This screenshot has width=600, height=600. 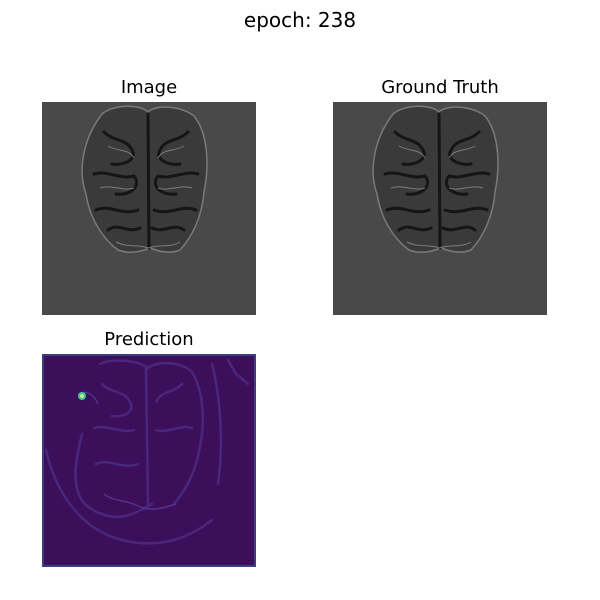 I want to click on ground-truth-panel-title: Ground Truth, so click(x=440, y=87).